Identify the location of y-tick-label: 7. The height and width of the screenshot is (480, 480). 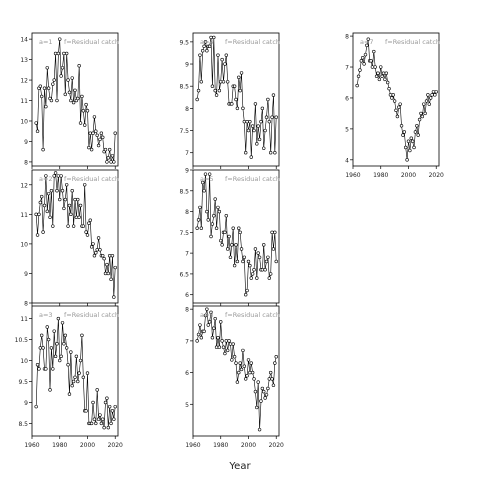
(187, 153).